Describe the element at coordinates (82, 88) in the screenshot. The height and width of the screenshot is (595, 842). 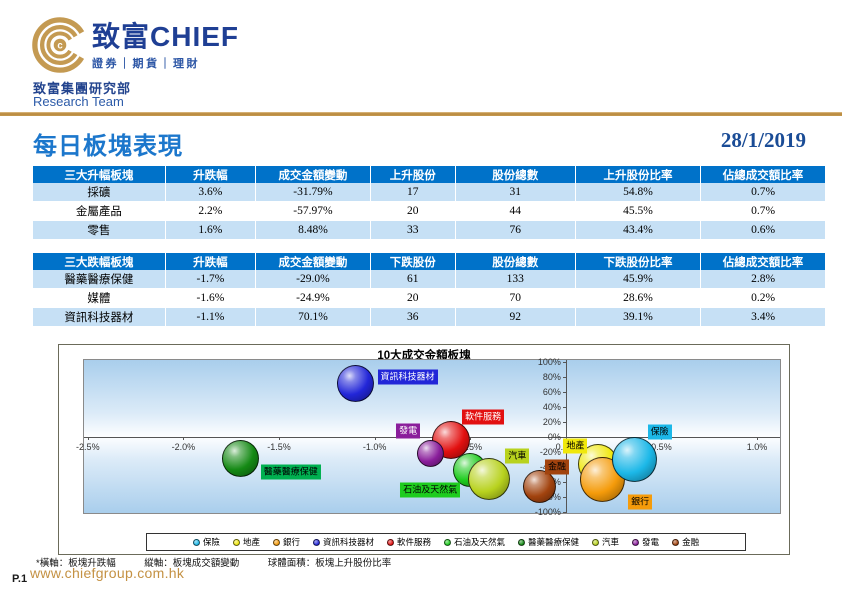
I see `department-name-cn: 致富集團研究部` at that location.